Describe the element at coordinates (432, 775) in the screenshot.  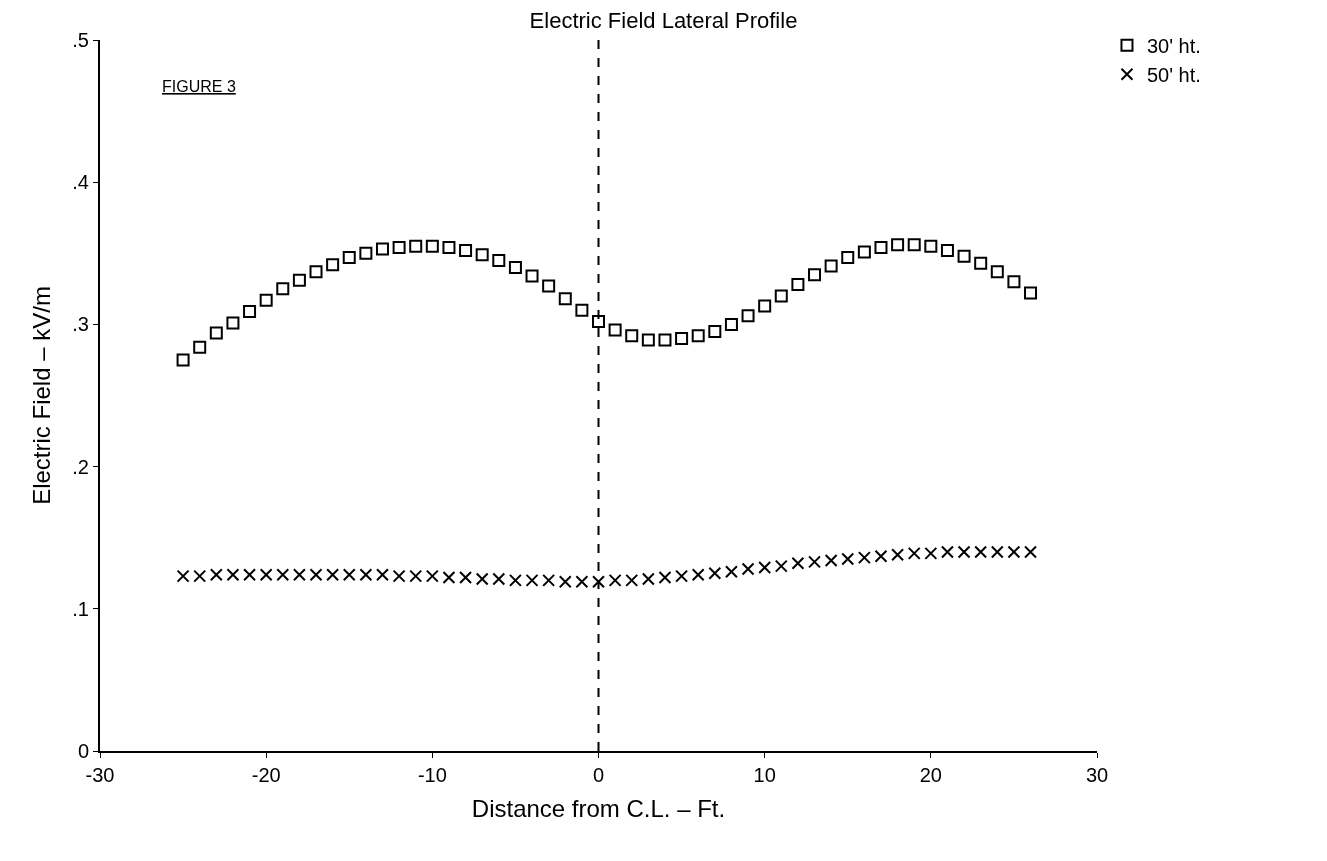
I see `x-tick-label: -10` at that location.